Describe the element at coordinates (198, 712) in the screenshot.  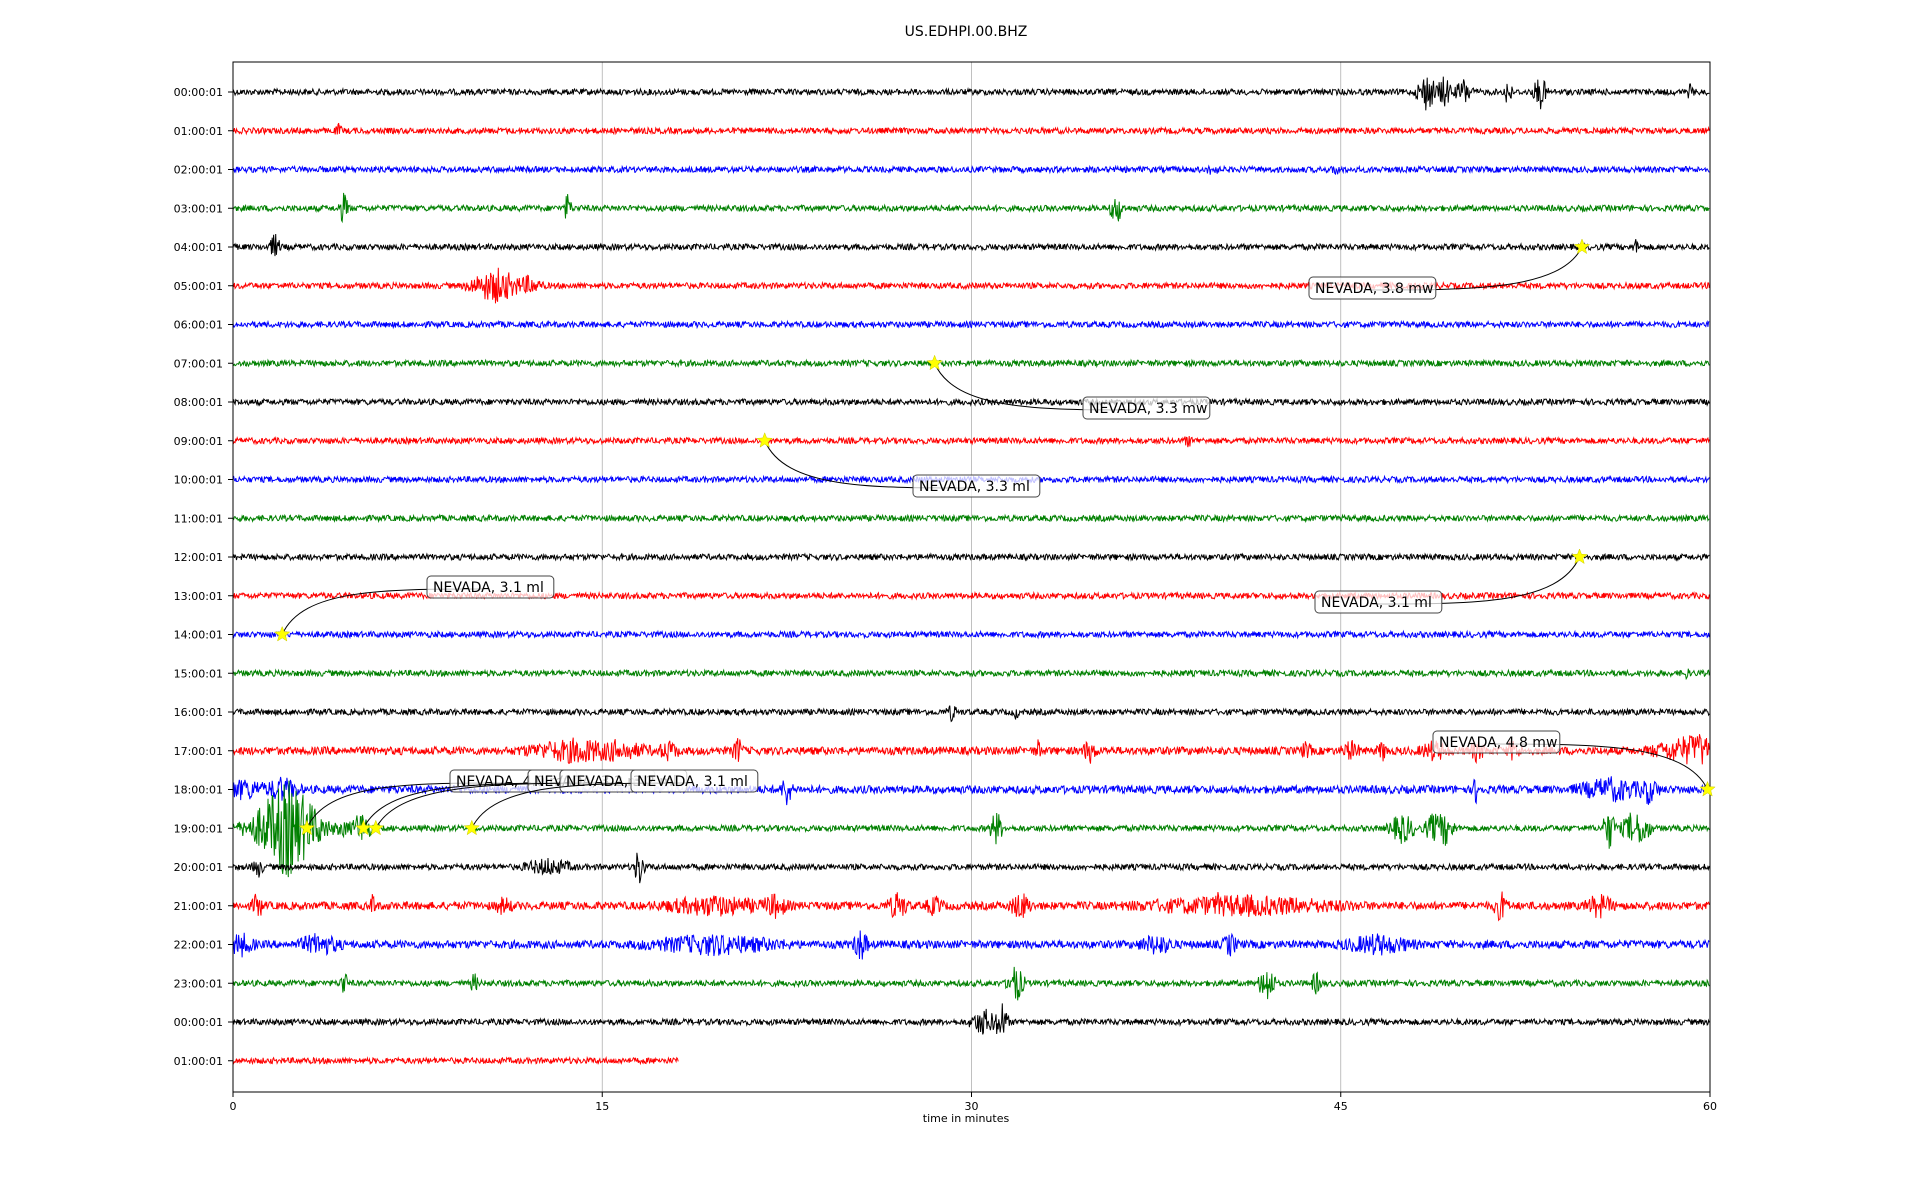
I see `row-label: 16:00:01` at that location.